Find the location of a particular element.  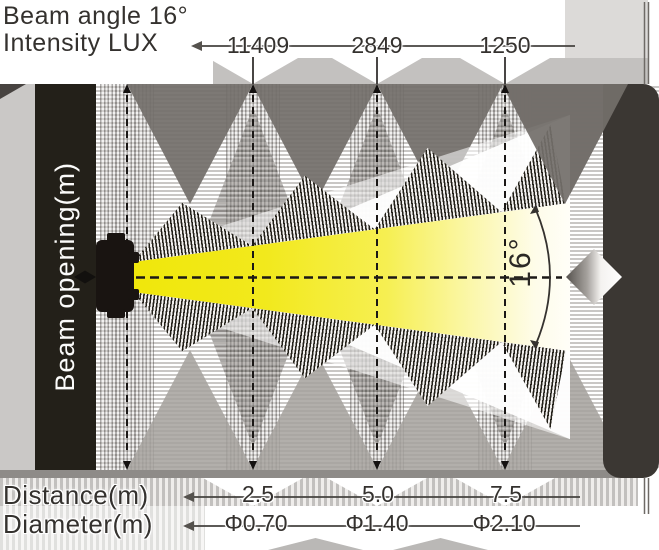

distance-marker-line-2.5m is located at coordinates (253, 263).